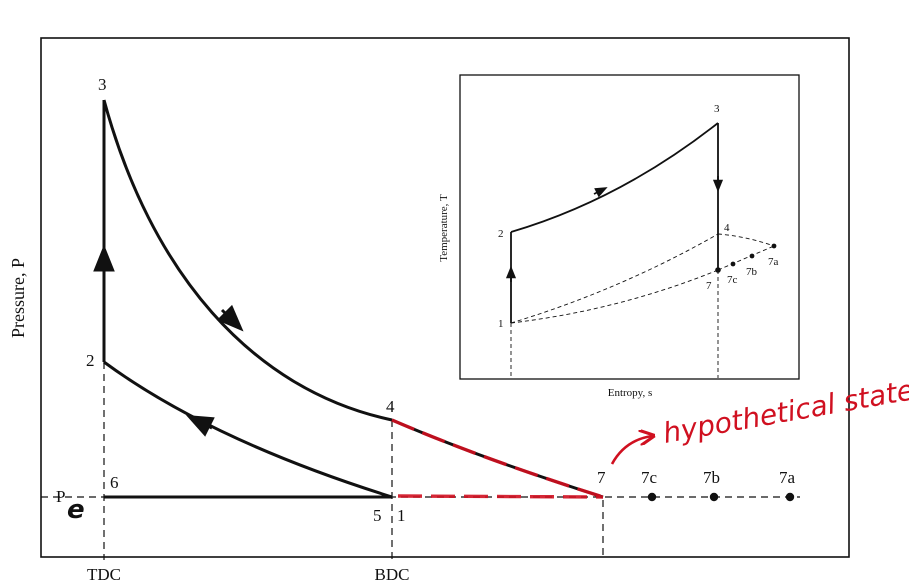 The image size is (909, 586). What do you see at coordinates (774, 246) in the screenshot?
I see `inset-dot-7a` at bounding box center [774, 246].